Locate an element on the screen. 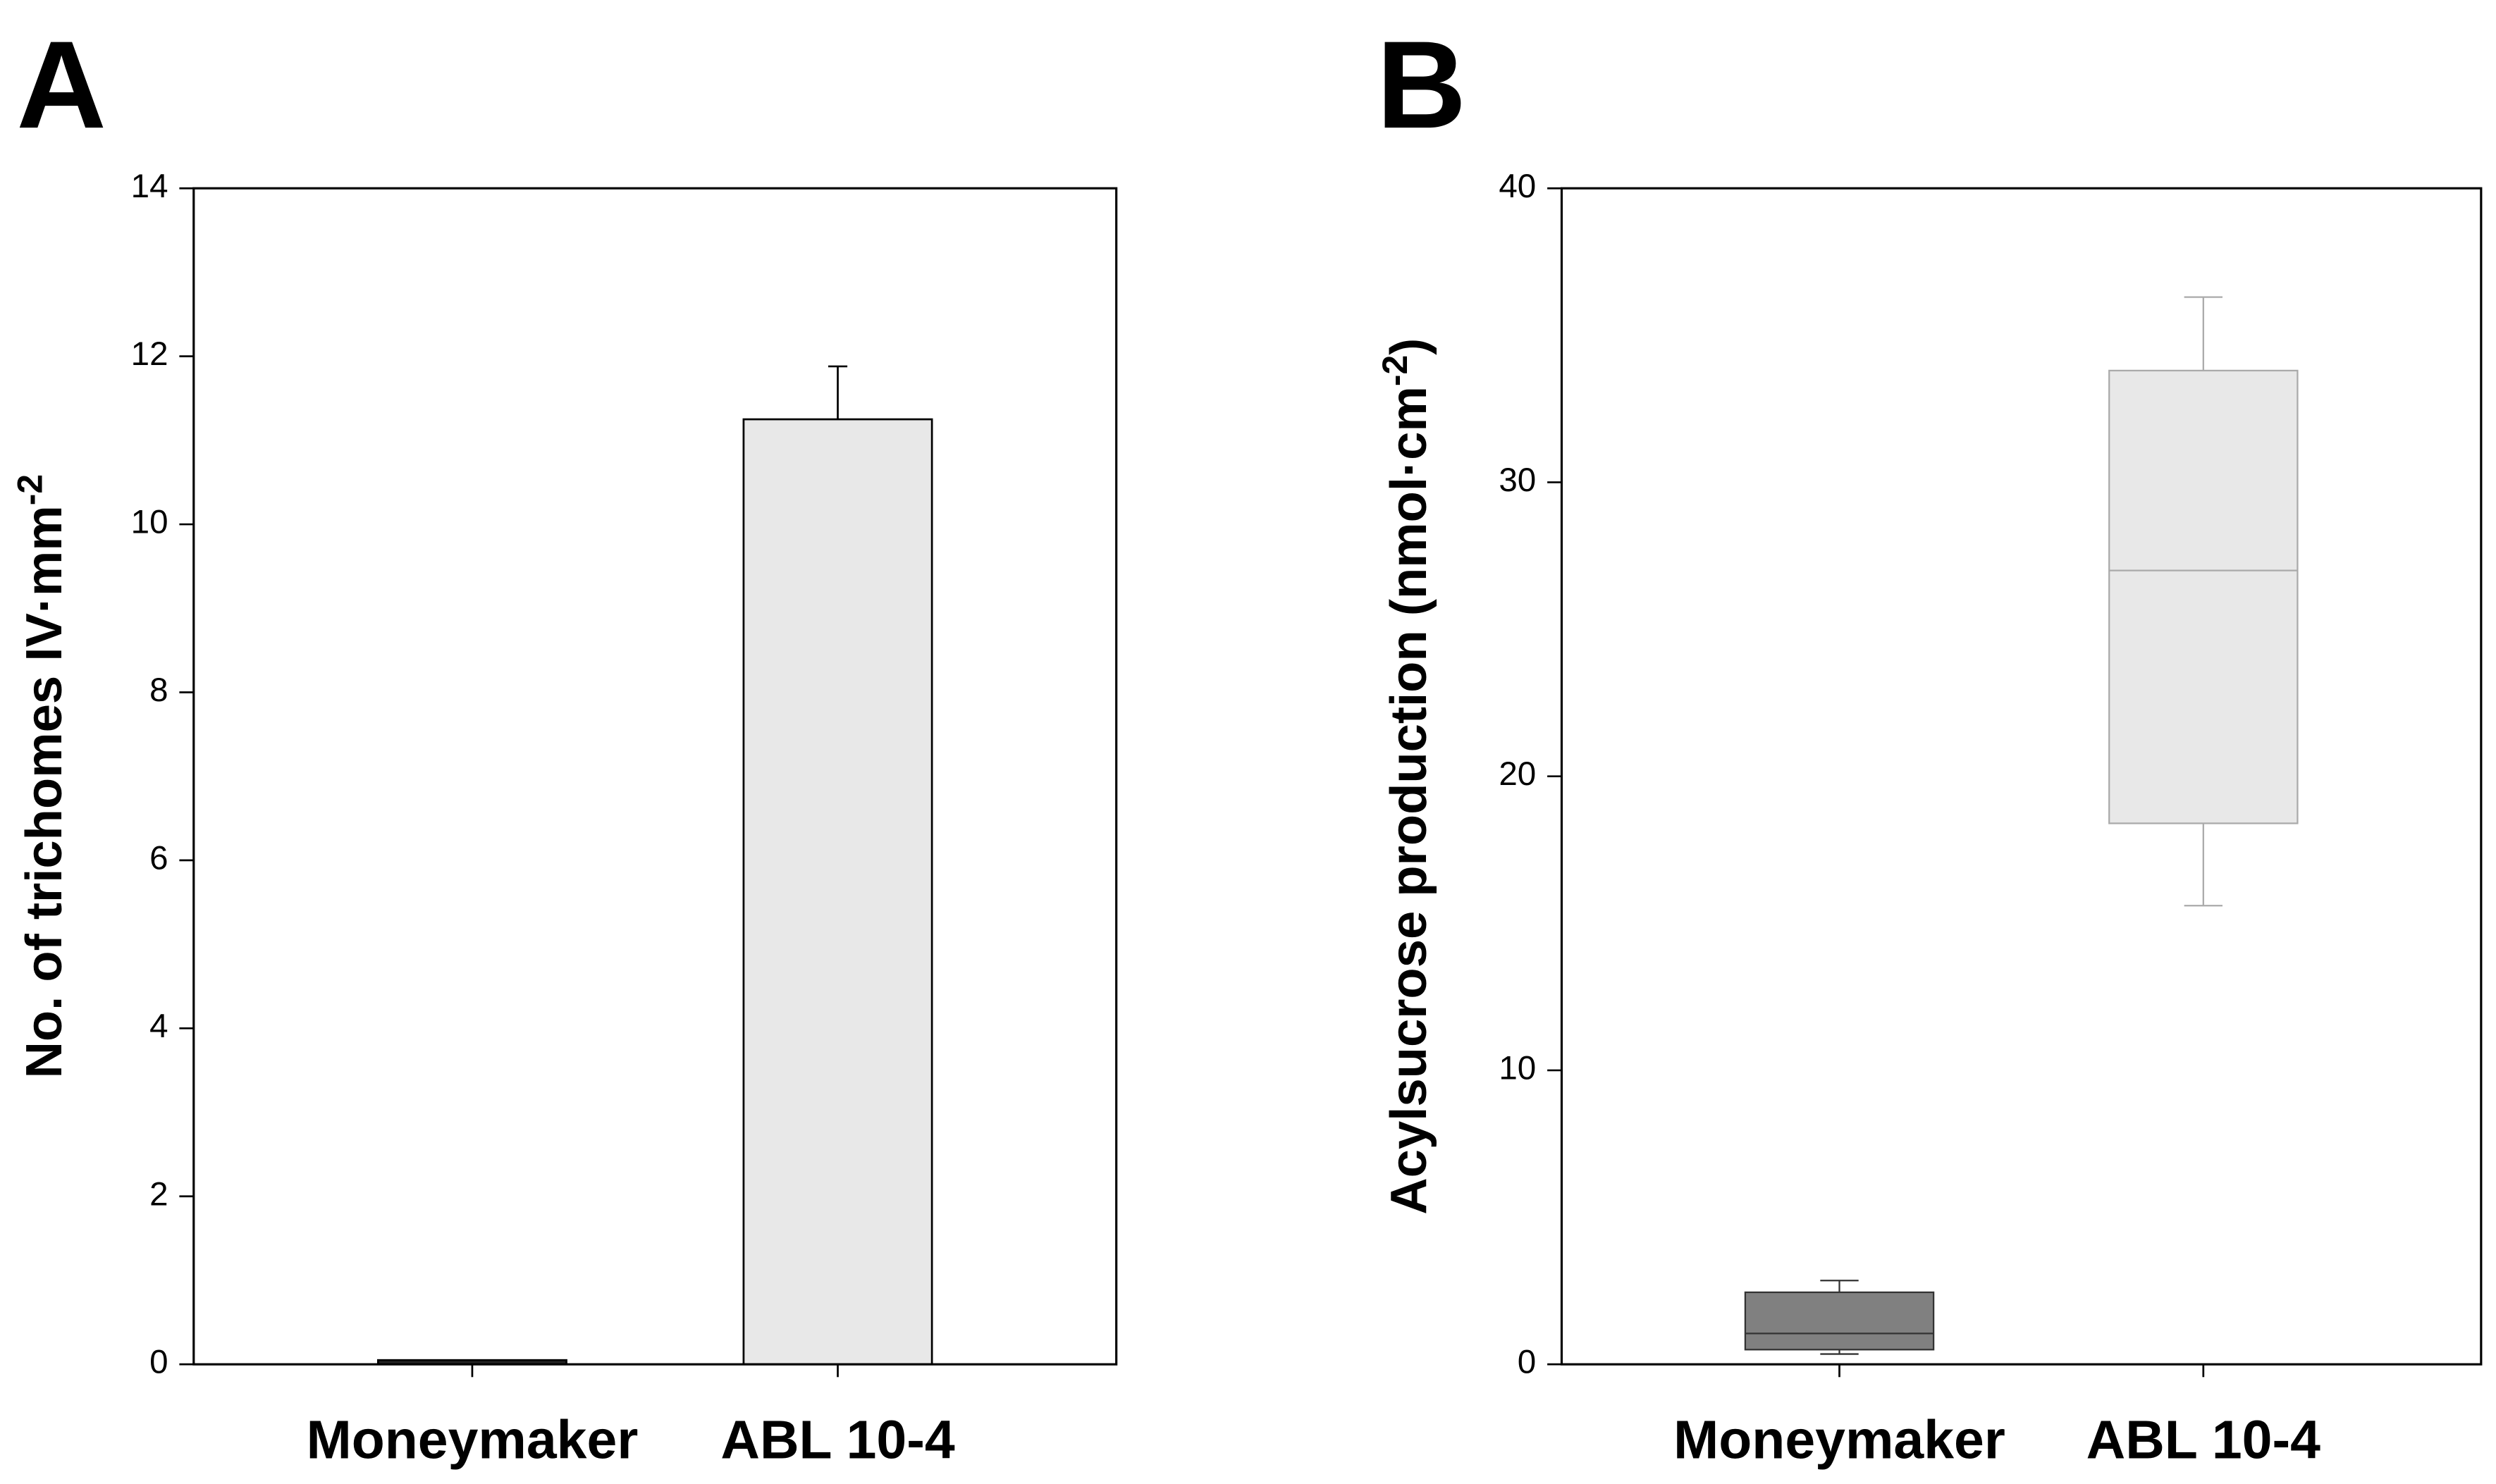 Image resolution: width=2496 pixels, height=1484 pixels. y-label-text: No. of trichomes IV·mm is located at coordinates (44, 792).